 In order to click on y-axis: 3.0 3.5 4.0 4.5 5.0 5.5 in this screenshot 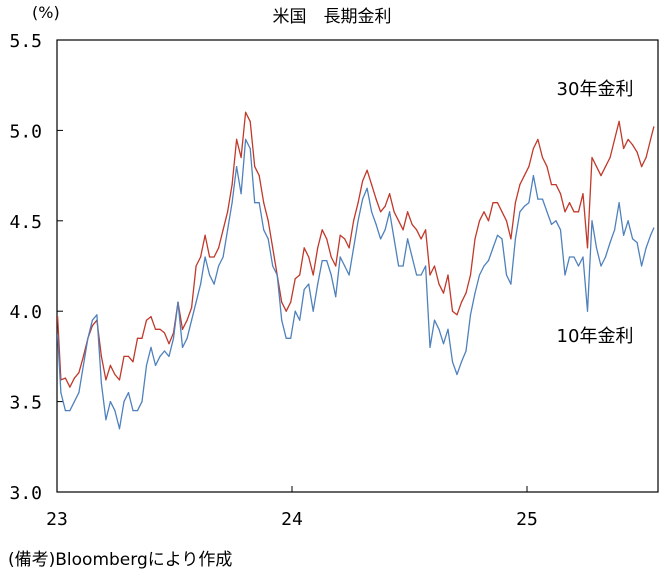, I will do `click(36, 267)`.